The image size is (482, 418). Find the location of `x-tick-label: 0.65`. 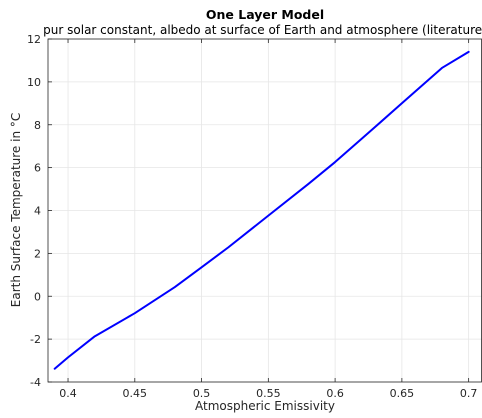

x-tick-label: 0.65 is located at coordinates (402, 393).